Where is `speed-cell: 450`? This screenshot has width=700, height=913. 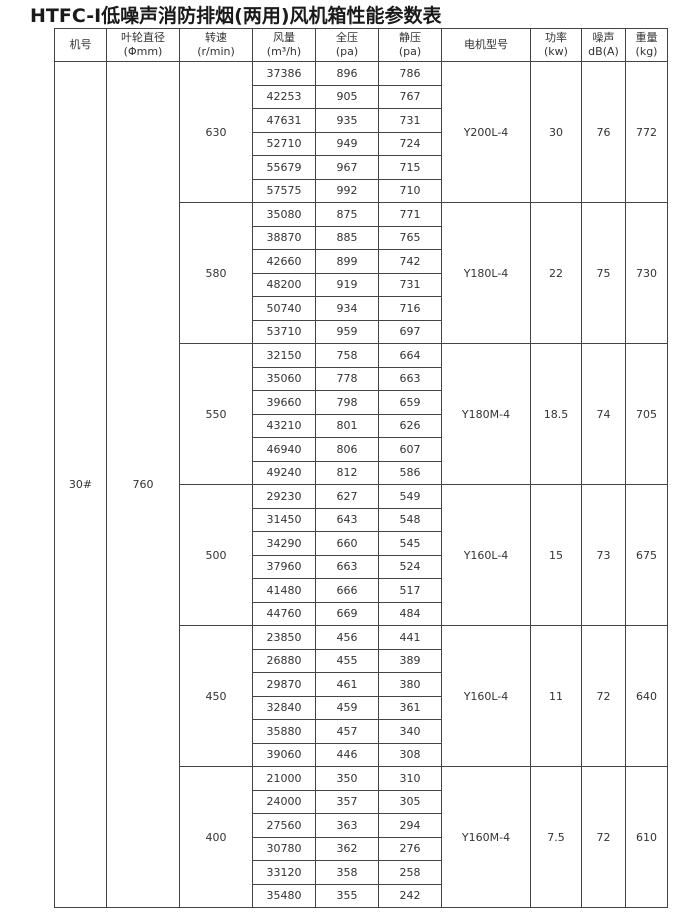 speed-cell: 450 is located at coordinates (216, 696).